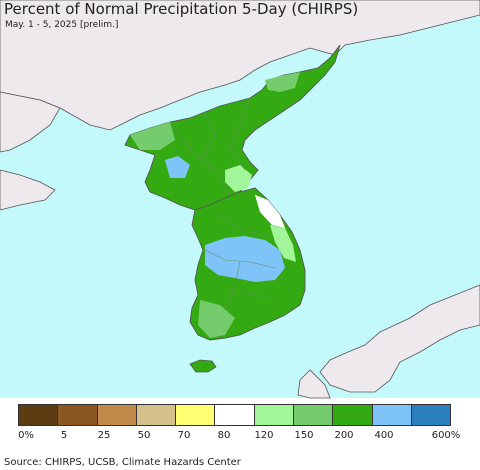 The image size is (480, 470). I want to click on legend-tick-label: 25, so click(104, 435).